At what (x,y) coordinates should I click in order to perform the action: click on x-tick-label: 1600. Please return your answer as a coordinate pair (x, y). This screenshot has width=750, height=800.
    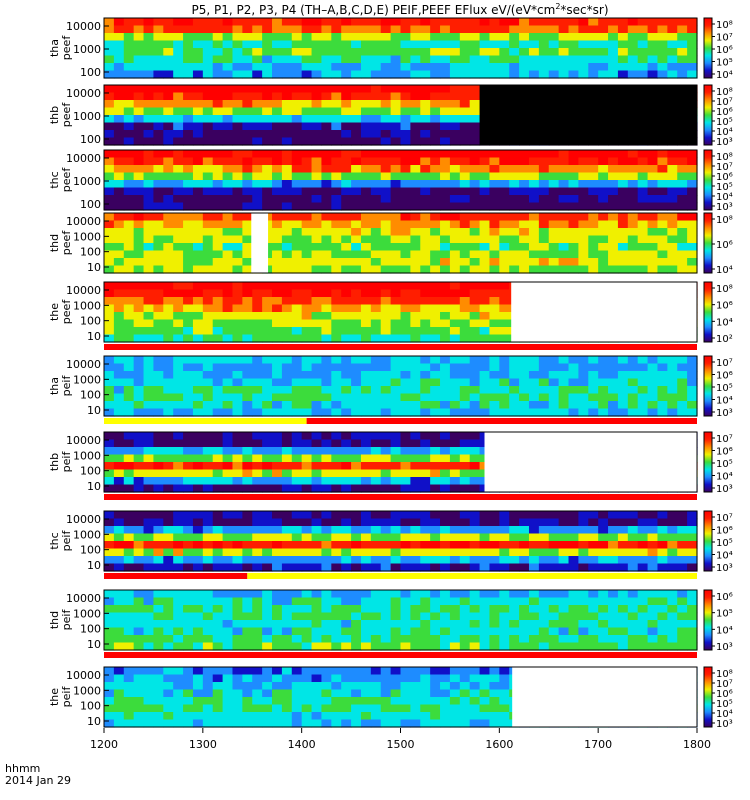
    Looking at the image, I should click on (499, 744).